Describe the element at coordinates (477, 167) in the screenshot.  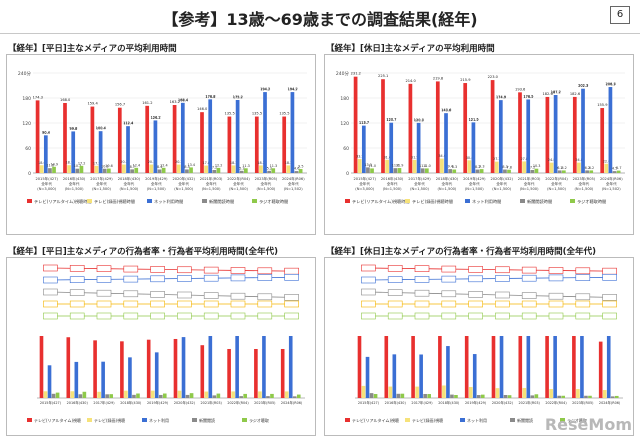
I see `bar-value-label: 8.2` at that location.